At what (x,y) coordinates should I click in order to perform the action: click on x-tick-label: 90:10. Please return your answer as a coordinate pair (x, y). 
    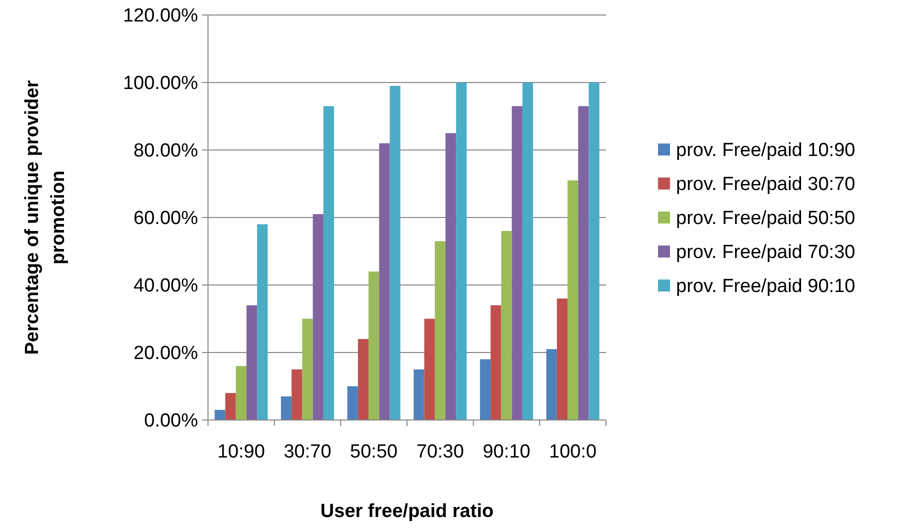
    Looking at the image, I should click on (506, 452).